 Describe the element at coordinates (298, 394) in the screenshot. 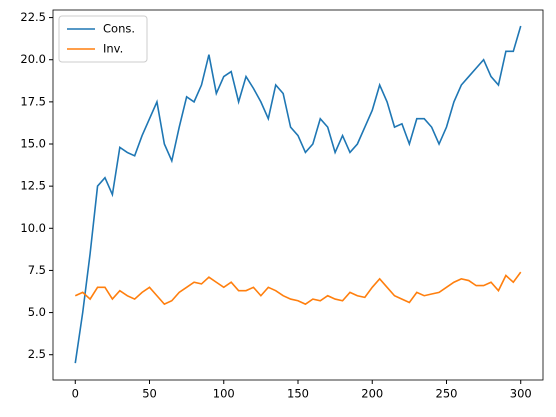

I see `x-tick-label: 150` at that location.